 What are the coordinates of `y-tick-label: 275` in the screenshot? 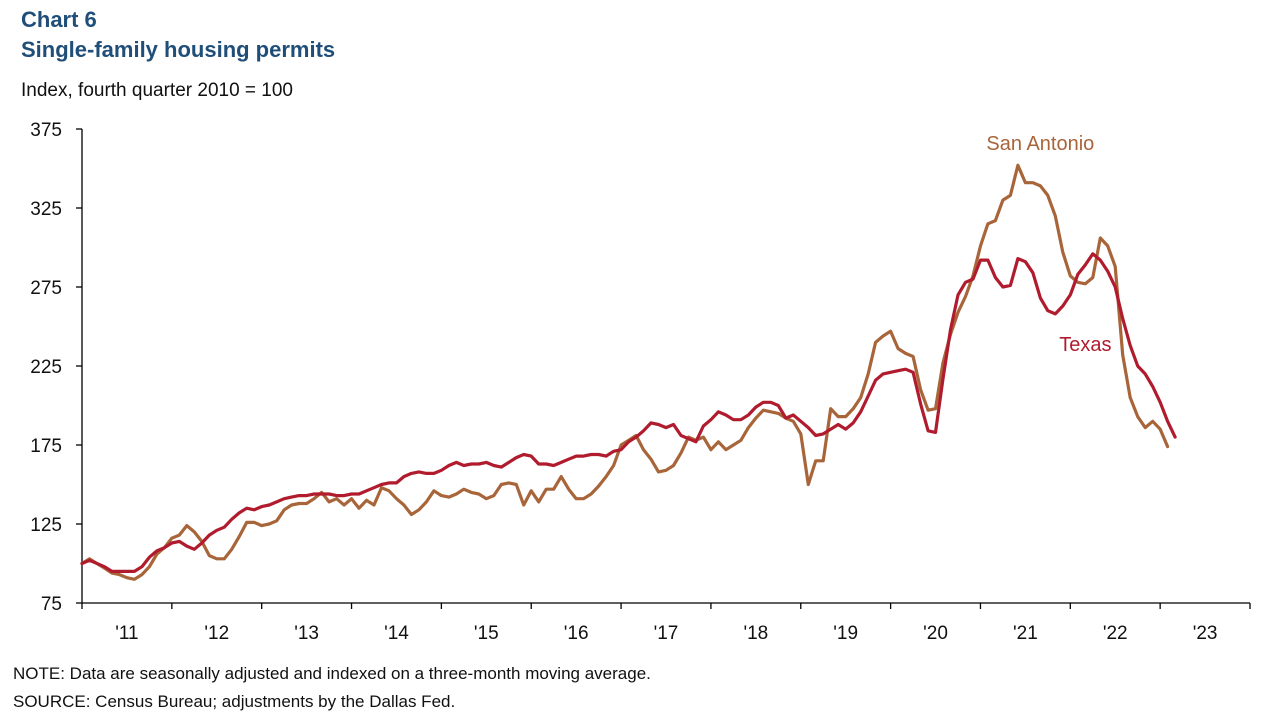 It's located at (46, 288).